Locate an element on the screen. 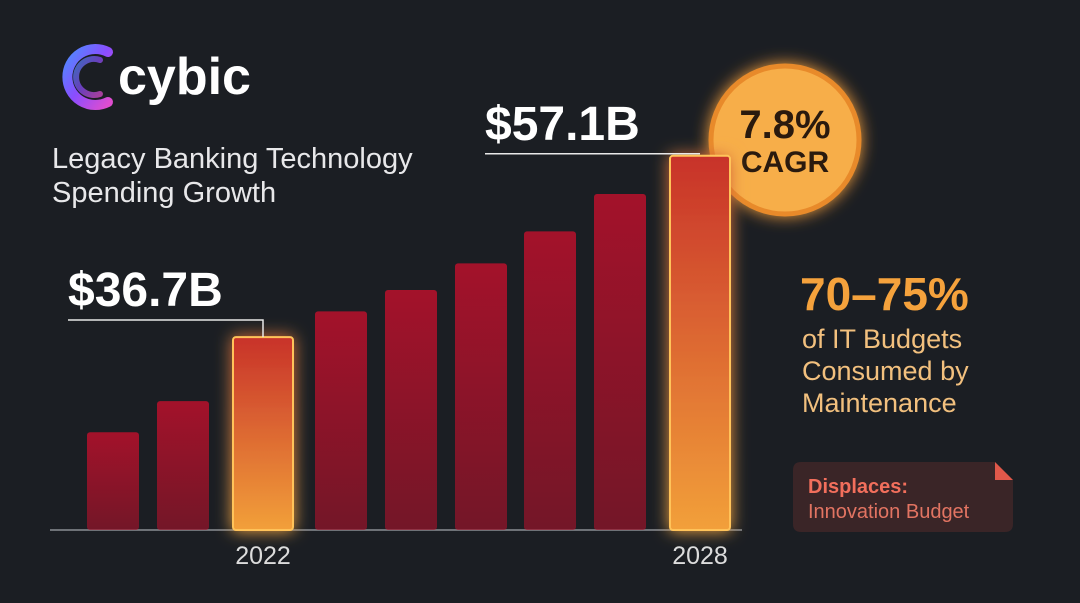 The height and width of the screenshot is (603, 1080). logo-mark is located at coordinates (87, 77).